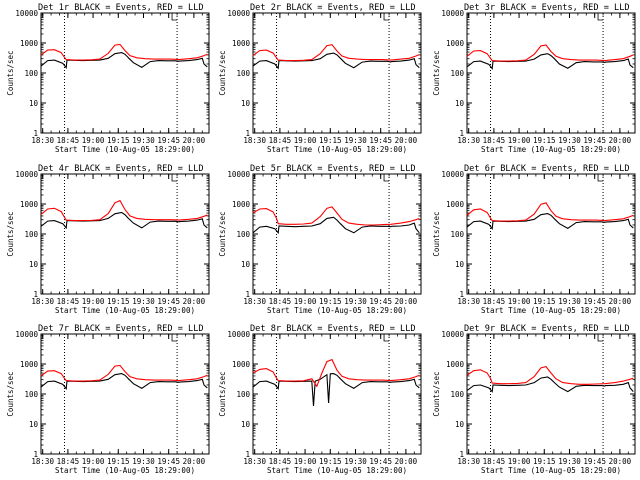  I want to click on panel-title: Det 8r BLACK = Events, RED = LLD, so click(333, 329).